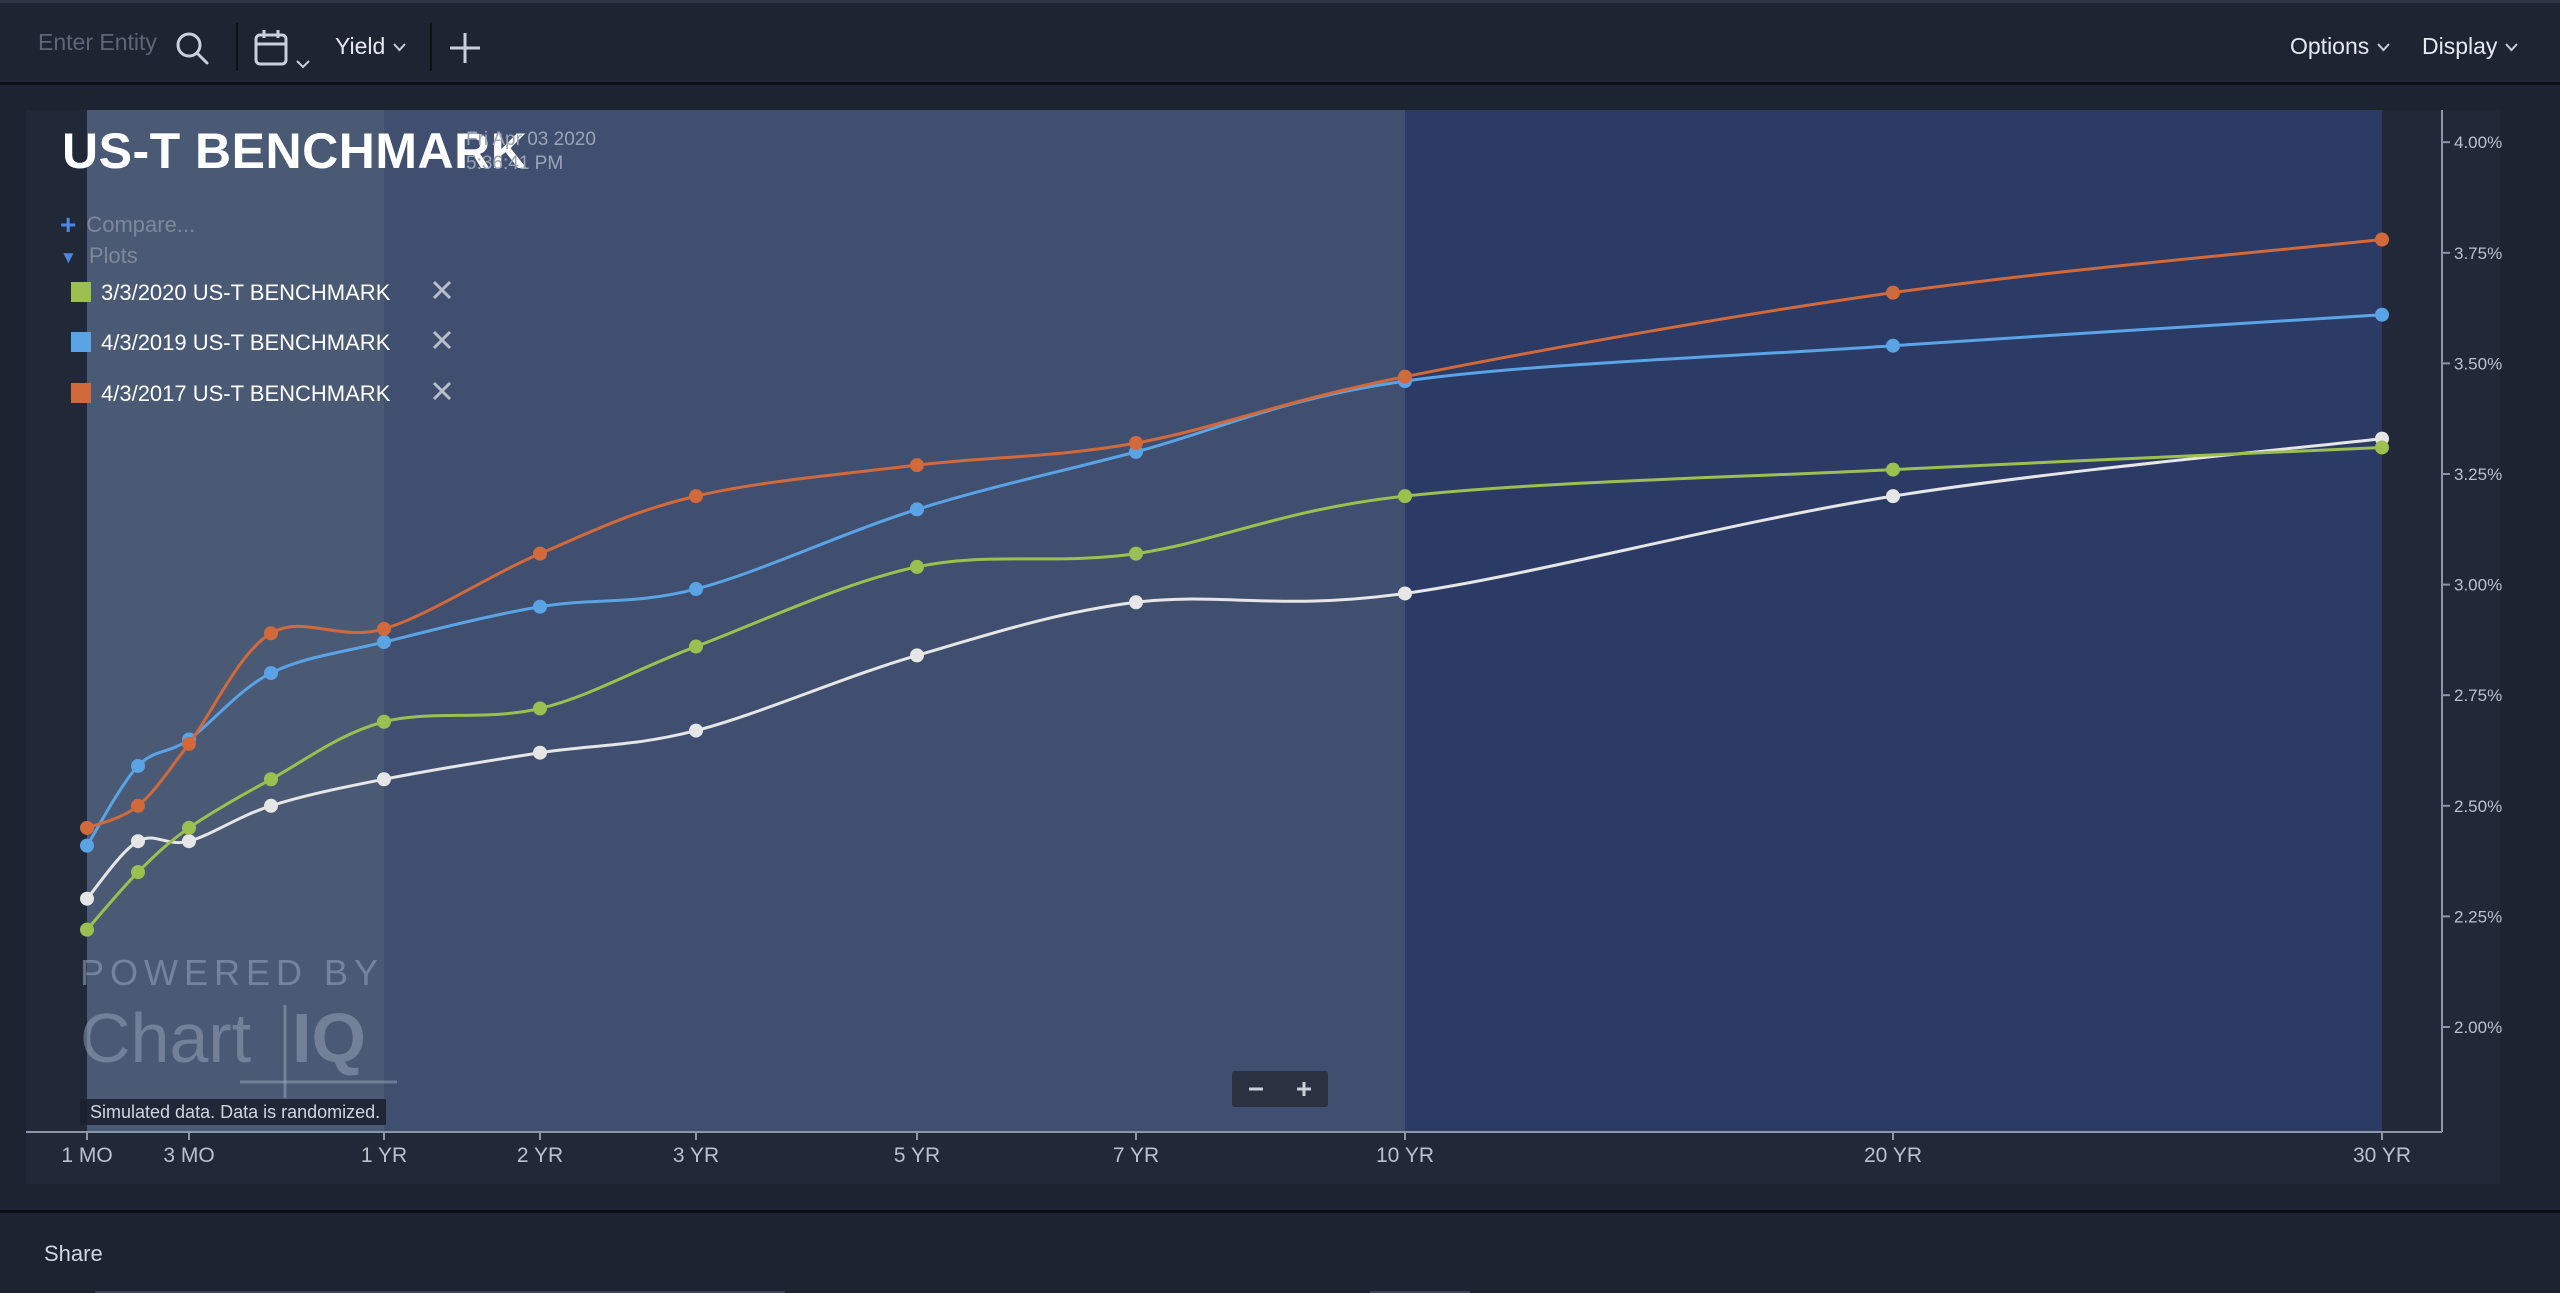 Image resolution: width=2560 pixels, height=1293 pixels. I want to click on options-dropdown: Options, so click(2340, 46).